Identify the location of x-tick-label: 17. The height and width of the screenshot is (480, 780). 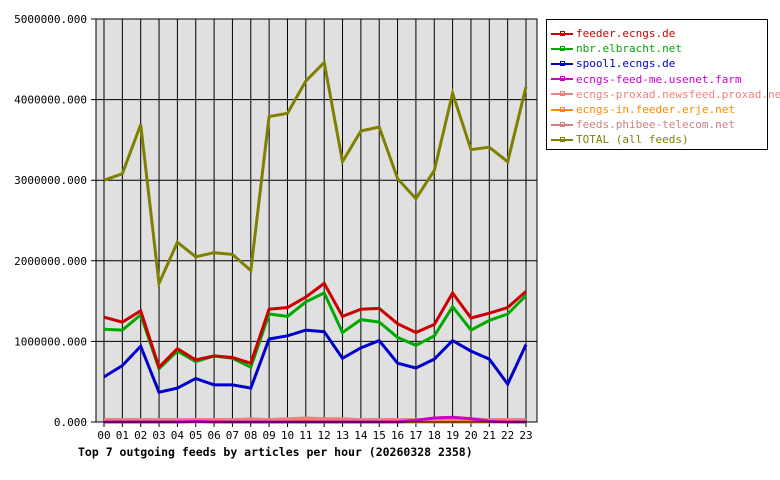
(415, 435).